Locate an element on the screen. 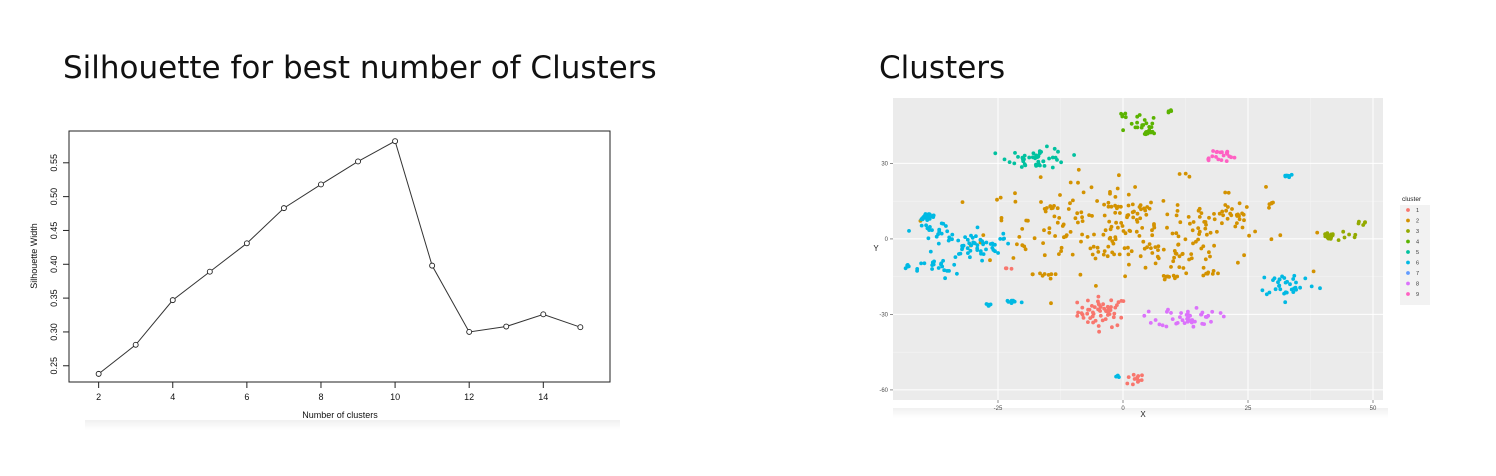  cluster-3-point is located at coordinates (1344, 237).